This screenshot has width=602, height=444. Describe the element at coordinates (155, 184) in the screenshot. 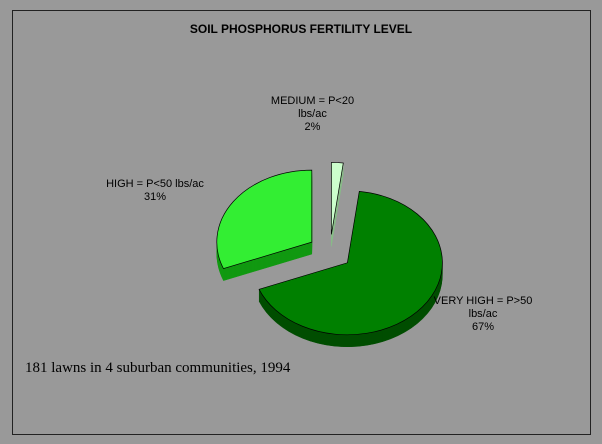

I see `category-label: HIGH = P<50 lbs/ac` at that location.